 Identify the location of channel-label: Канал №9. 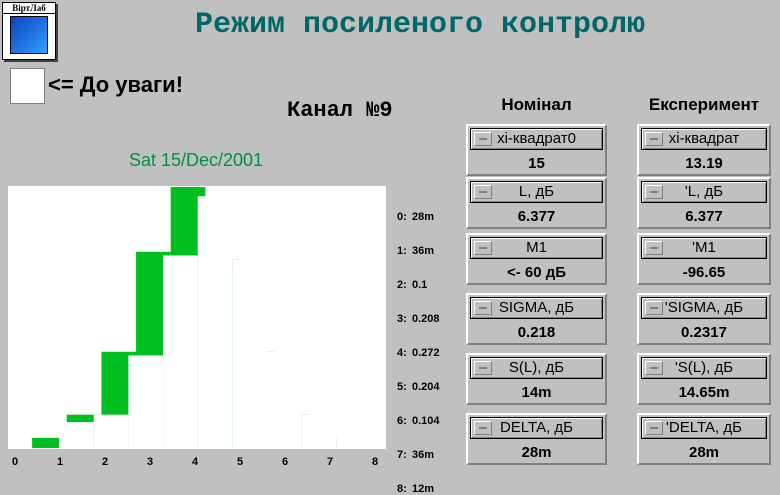
(340, 110).